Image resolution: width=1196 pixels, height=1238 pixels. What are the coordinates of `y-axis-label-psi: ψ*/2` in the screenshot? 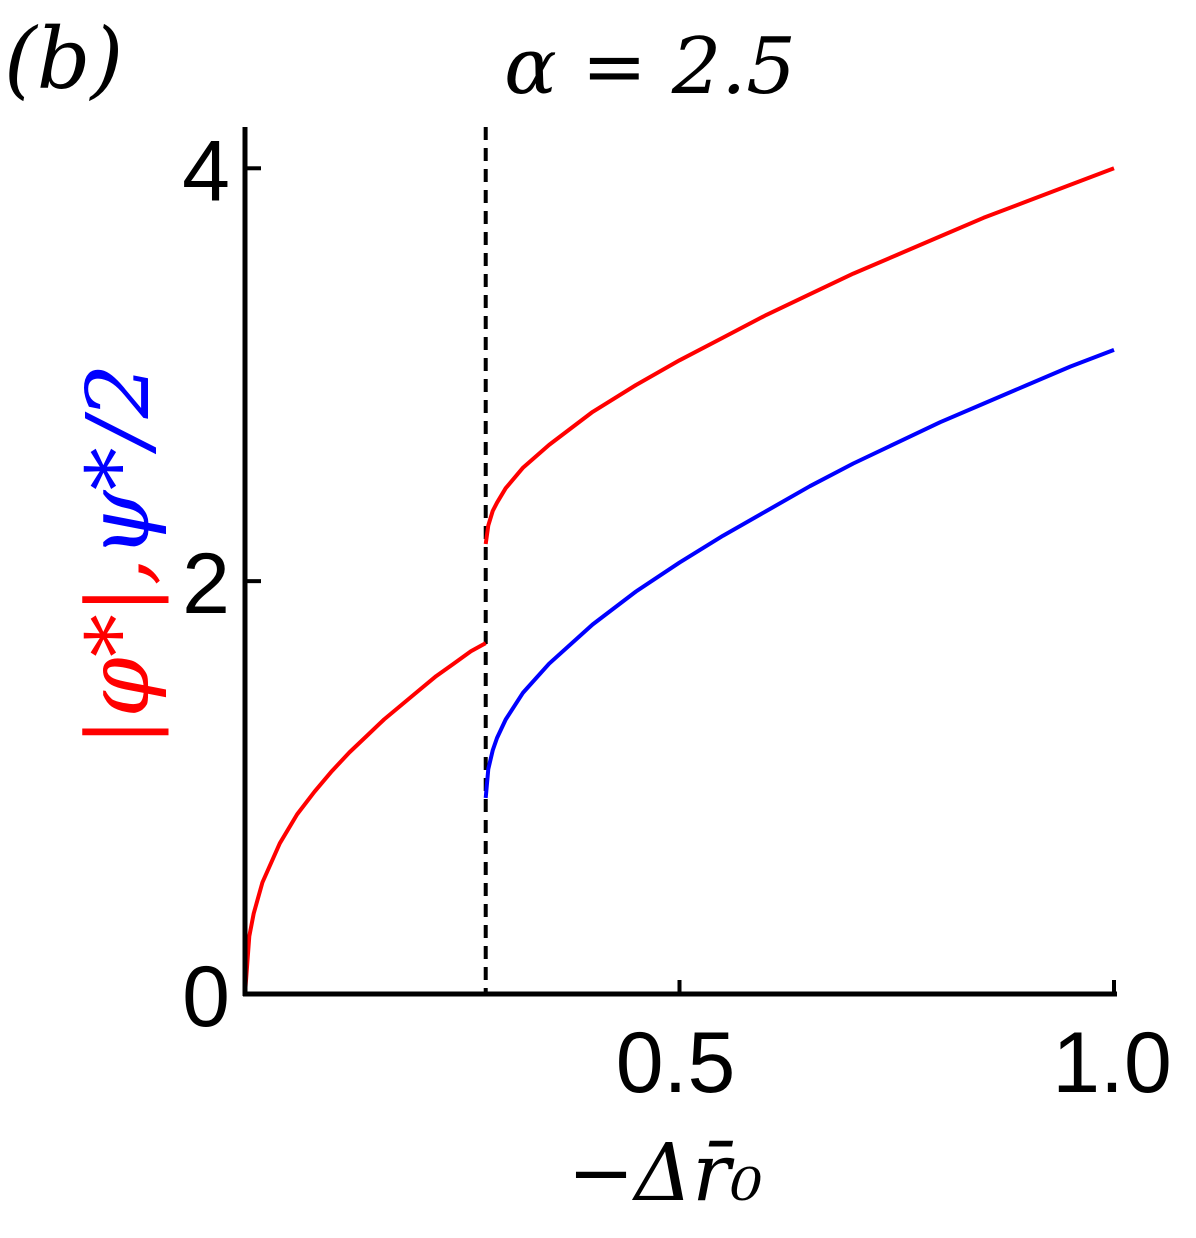 It's located at (119, 461).